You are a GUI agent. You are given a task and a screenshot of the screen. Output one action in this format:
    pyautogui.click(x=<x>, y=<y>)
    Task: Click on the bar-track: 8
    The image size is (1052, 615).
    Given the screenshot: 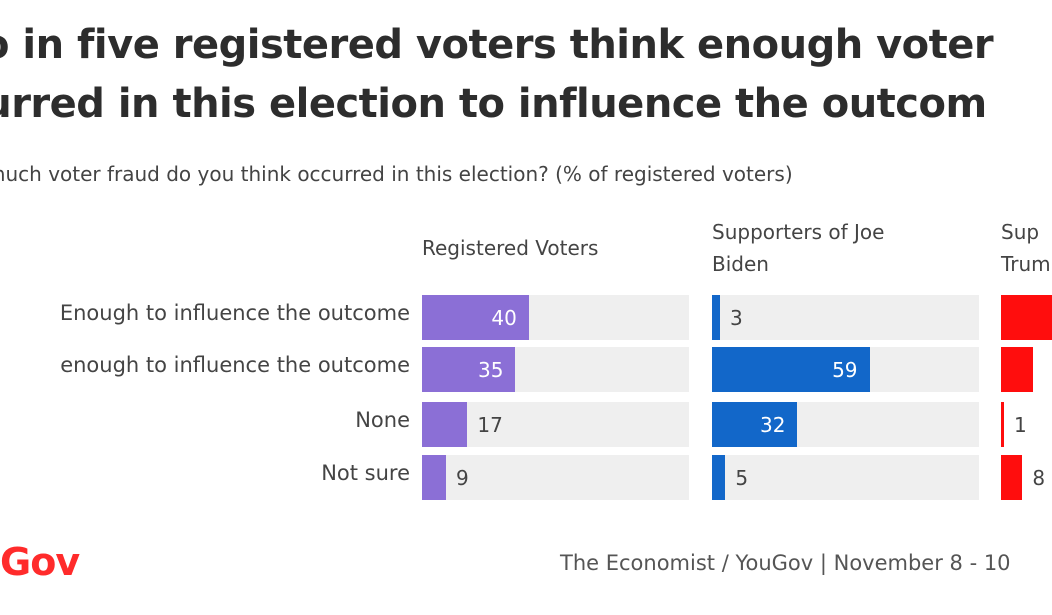 What is the action you would take?
    pyautogui.click(x=1026, y=477)
    